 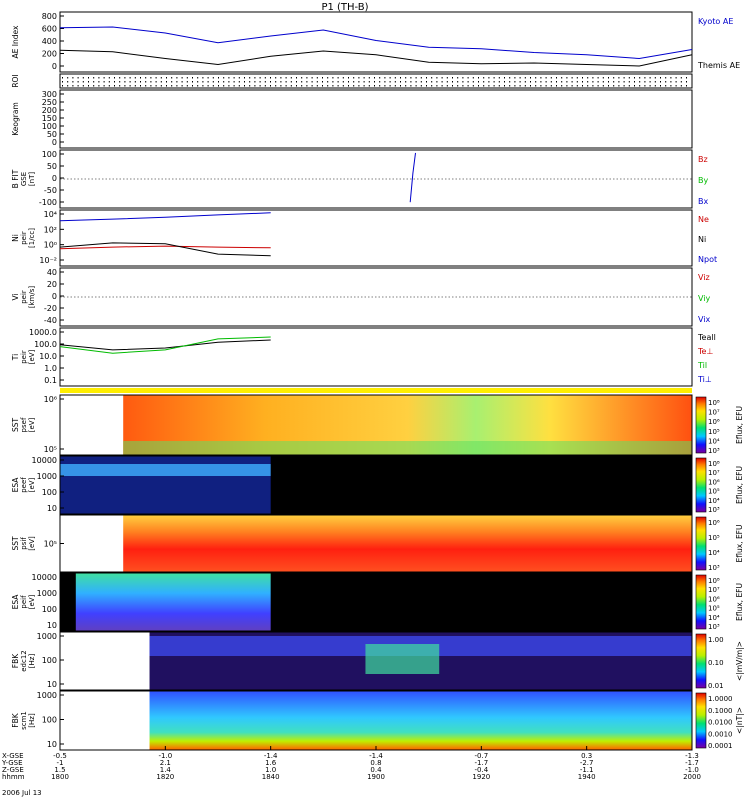 What do you see at coordinates (49, 102) in the screenshot?
I see `y-tick-label: 250` at bounding box center [49, 102].